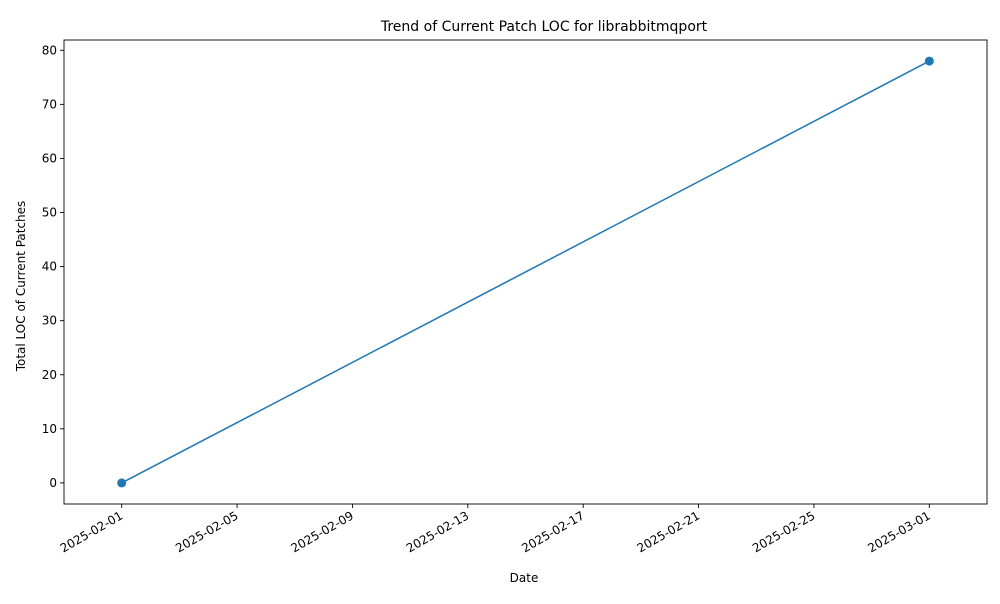 The image size is (1000, 604). What do you see at coordinates (783, 531) in the screenshot?
I see `x-tick-label: 2025-02-25` at bounding box center [783, 531].